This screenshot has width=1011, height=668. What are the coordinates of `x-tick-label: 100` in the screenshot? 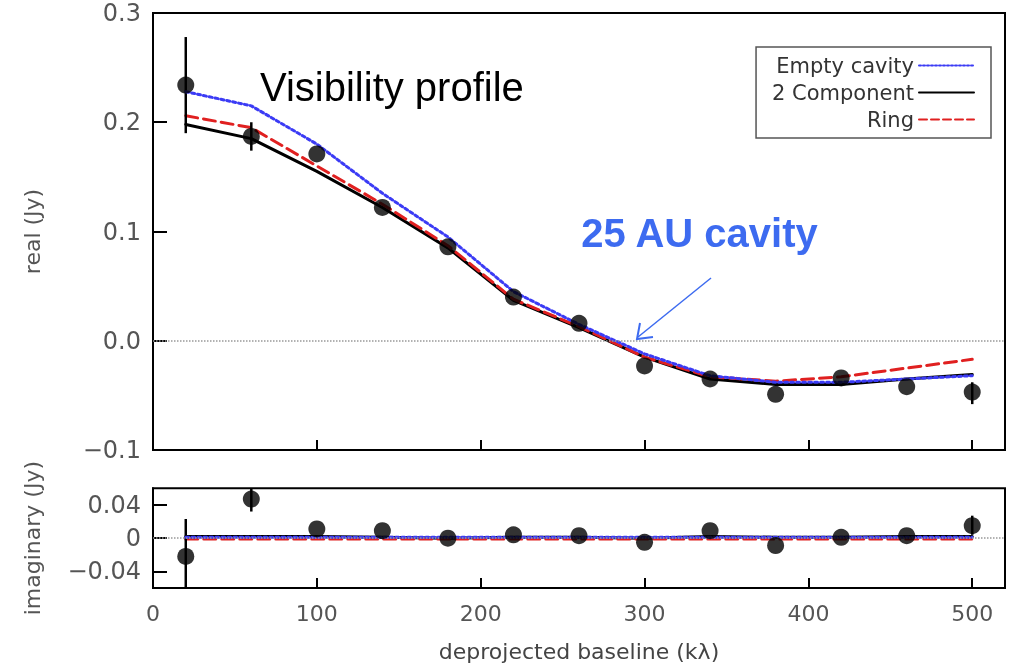 It's located at (316, 613).